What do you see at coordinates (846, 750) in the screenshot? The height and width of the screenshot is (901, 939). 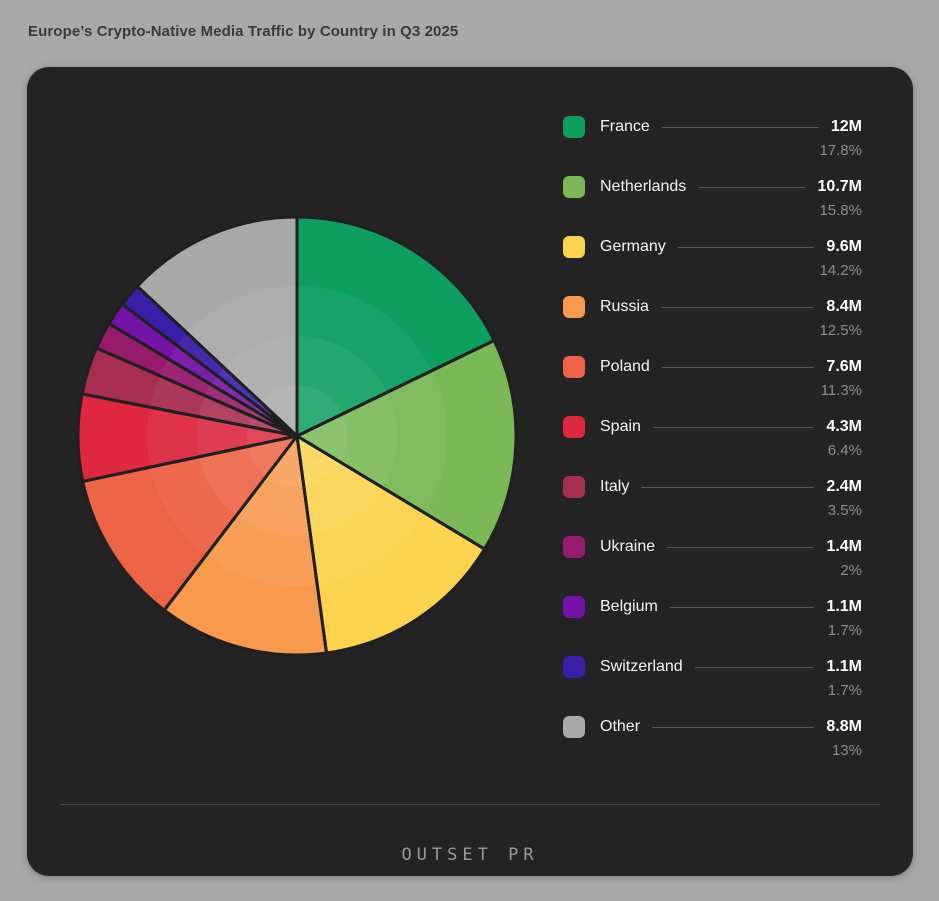 I see `legend-percent: 13%` at bounding box center [846, 750].